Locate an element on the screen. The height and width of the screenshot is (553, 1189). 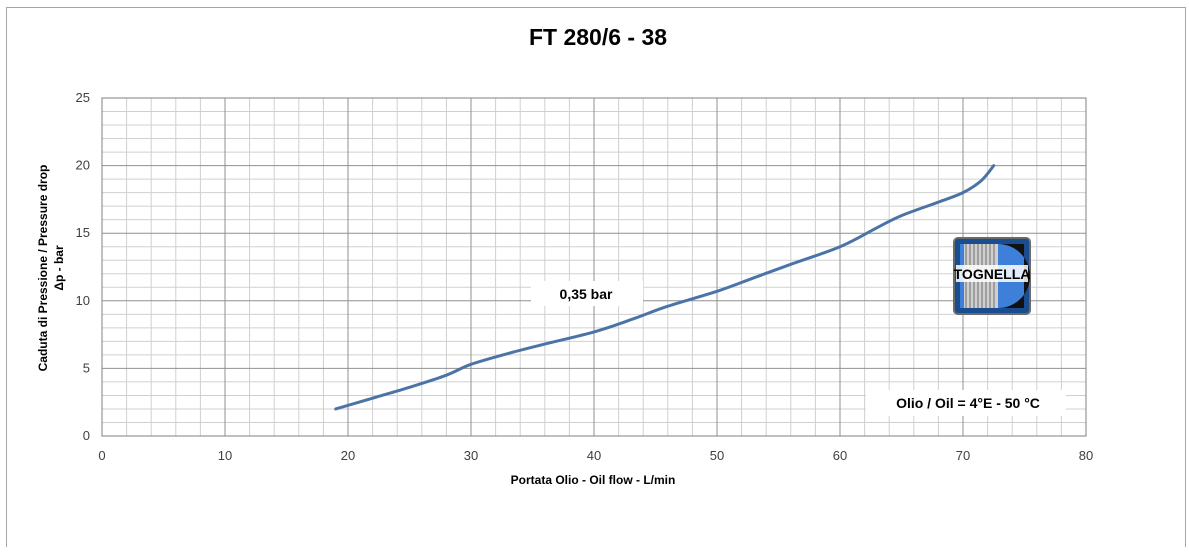
x-tick-label: 50 is located at coordinates (717, 455).